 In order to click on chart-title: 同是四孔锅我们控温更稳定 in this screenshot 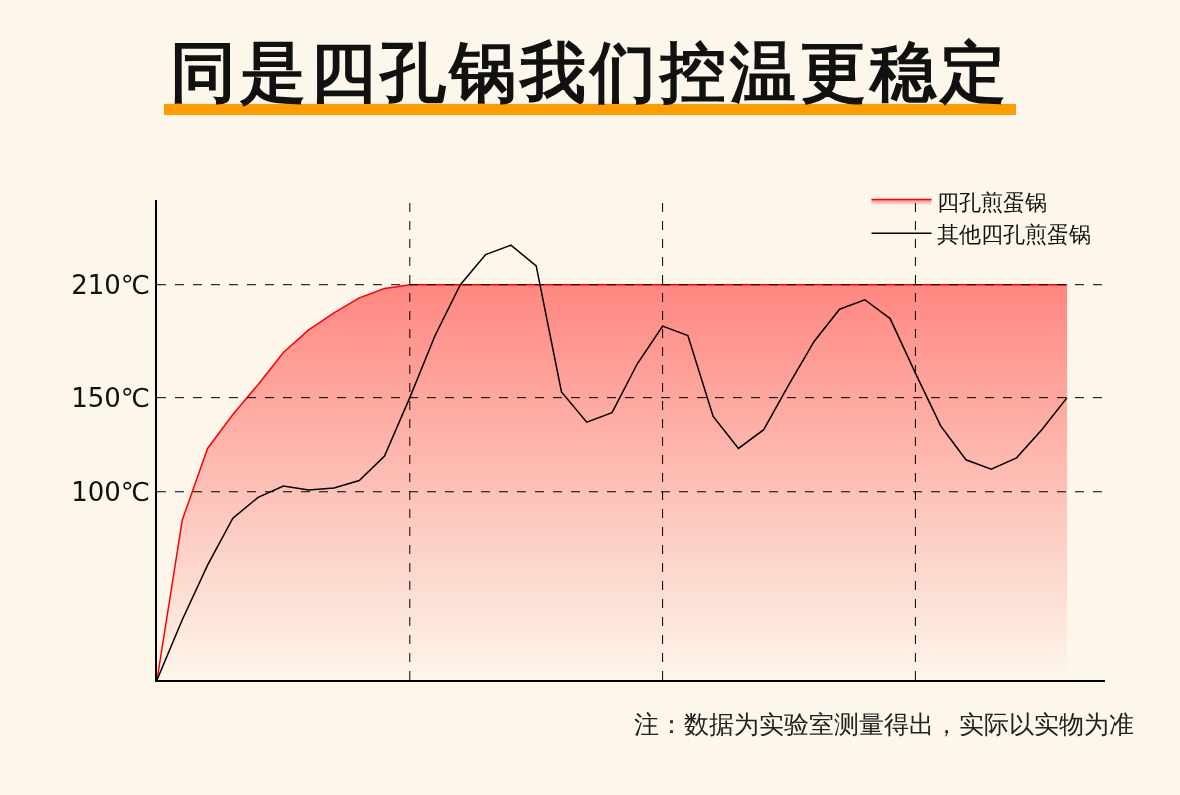, I will do `click(590, 74)`.